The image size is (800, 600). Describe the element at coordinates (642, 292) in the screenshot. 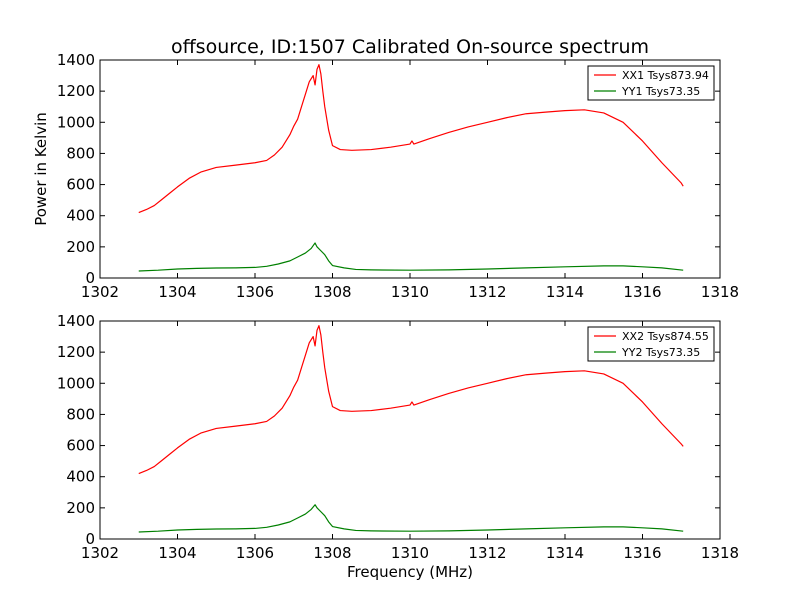

I see `top-x-tick-label: 1316` at that location.